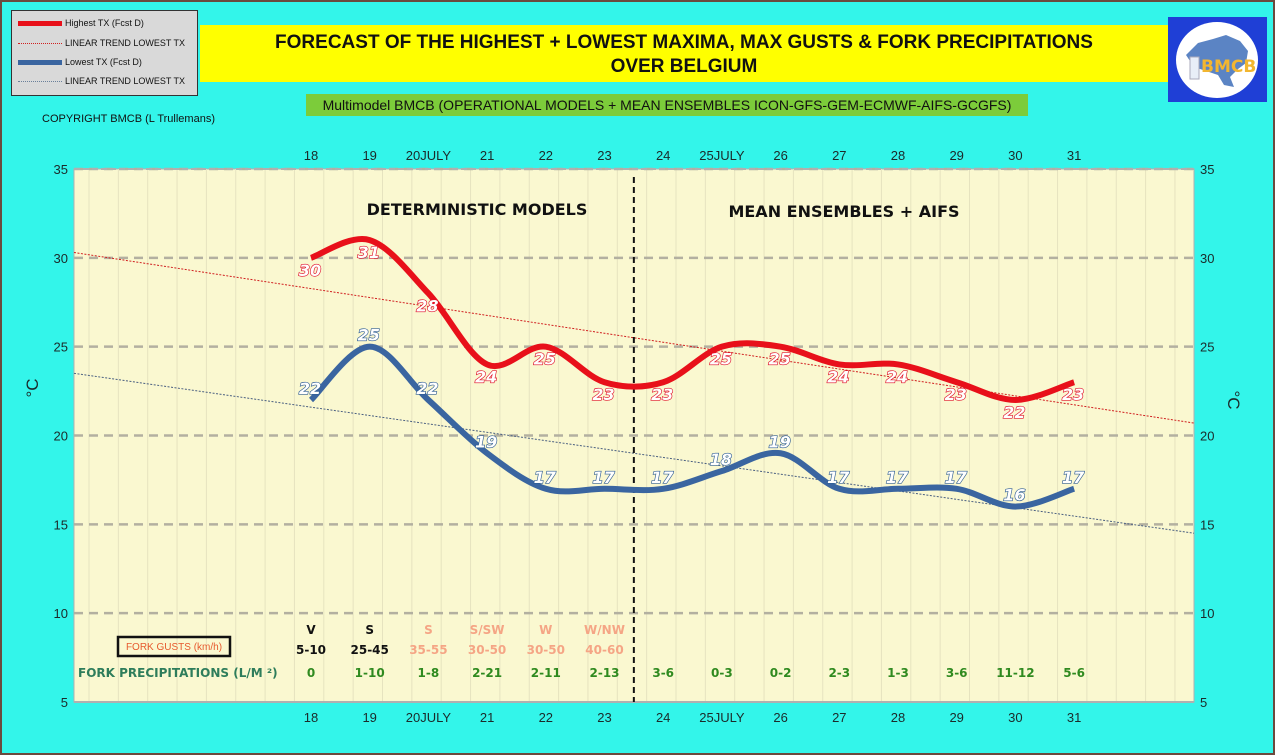 The image size is (1275, 755). What do you see at coordinates (684, 66) in the screenshot?
I see `title-line-2: OVER BELGIUM` at bounding box center [684, 66].